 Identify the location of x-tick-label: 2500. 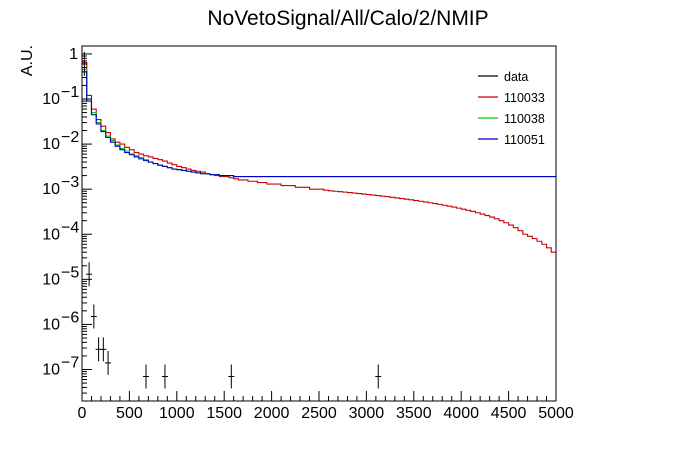
(319, 413).